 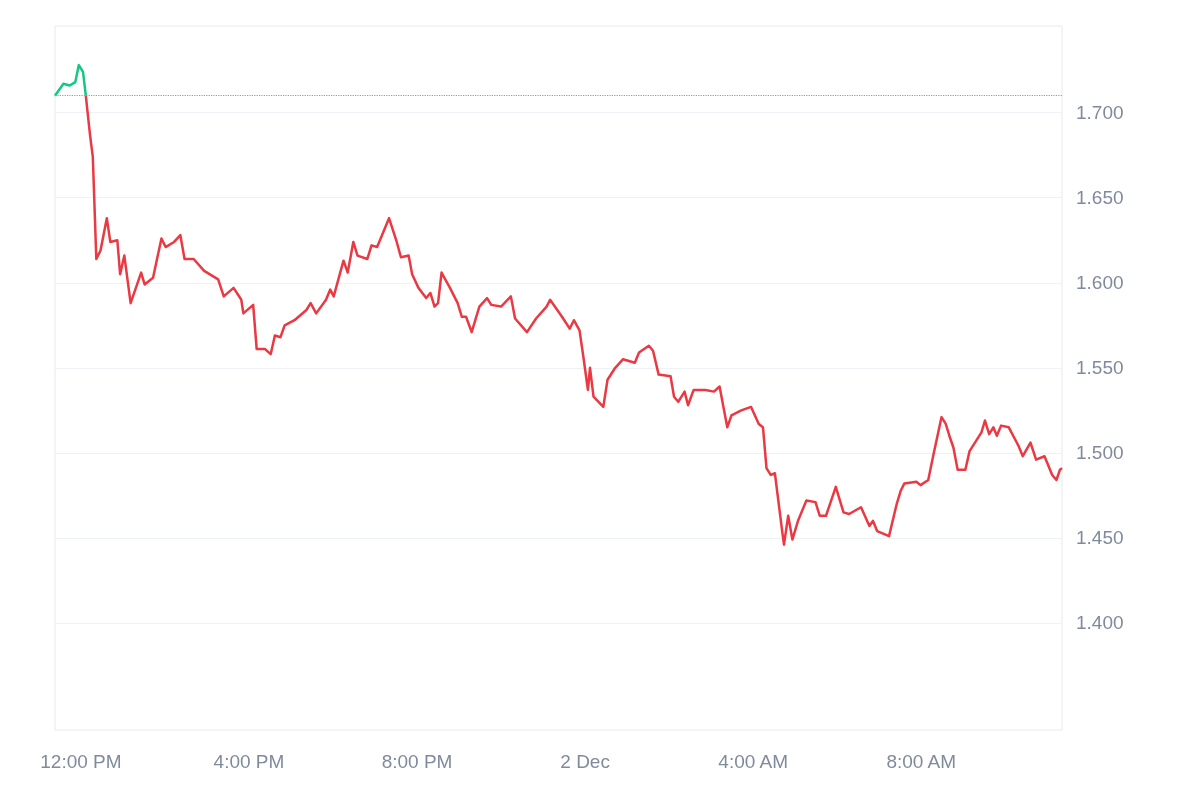 What do you see at coordinates (753, 761) in the screenshot?
I see `x-tick-label: 4:00 AM` at bounding box center [753, 761].